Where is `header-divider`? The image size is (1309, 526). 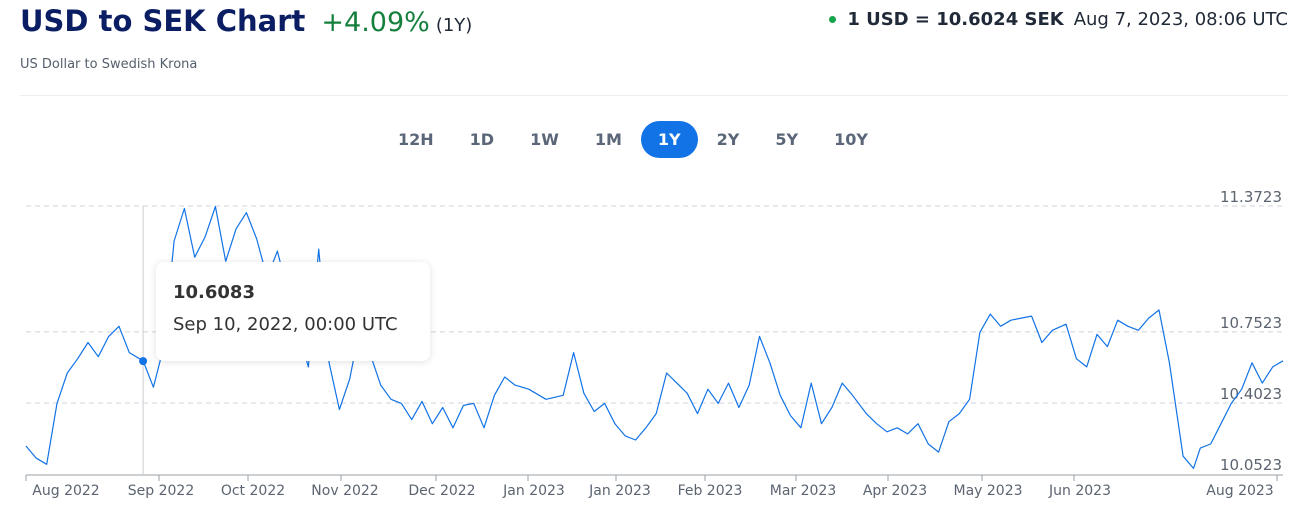 header-divider is located at coordinates (654, 95).